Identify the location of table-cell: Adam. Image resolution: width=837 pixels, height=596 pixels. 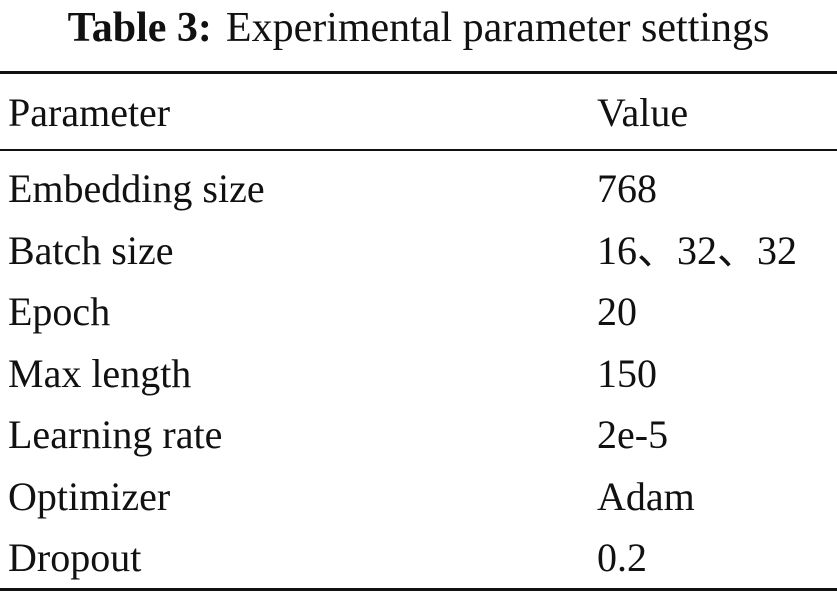
(646, 496).